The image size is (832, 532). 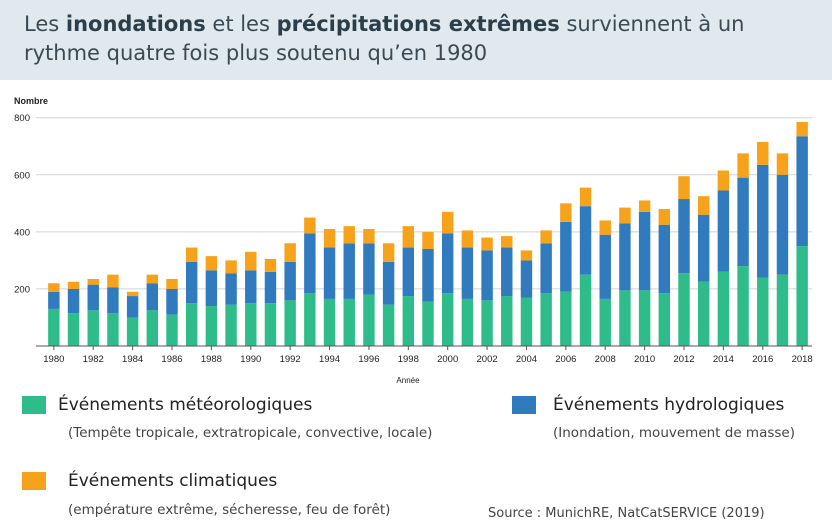 What do you see at coordinates (408, 380) in the screenshot?
I see `x-axis-label: Année` at bounding box center [408, 380].